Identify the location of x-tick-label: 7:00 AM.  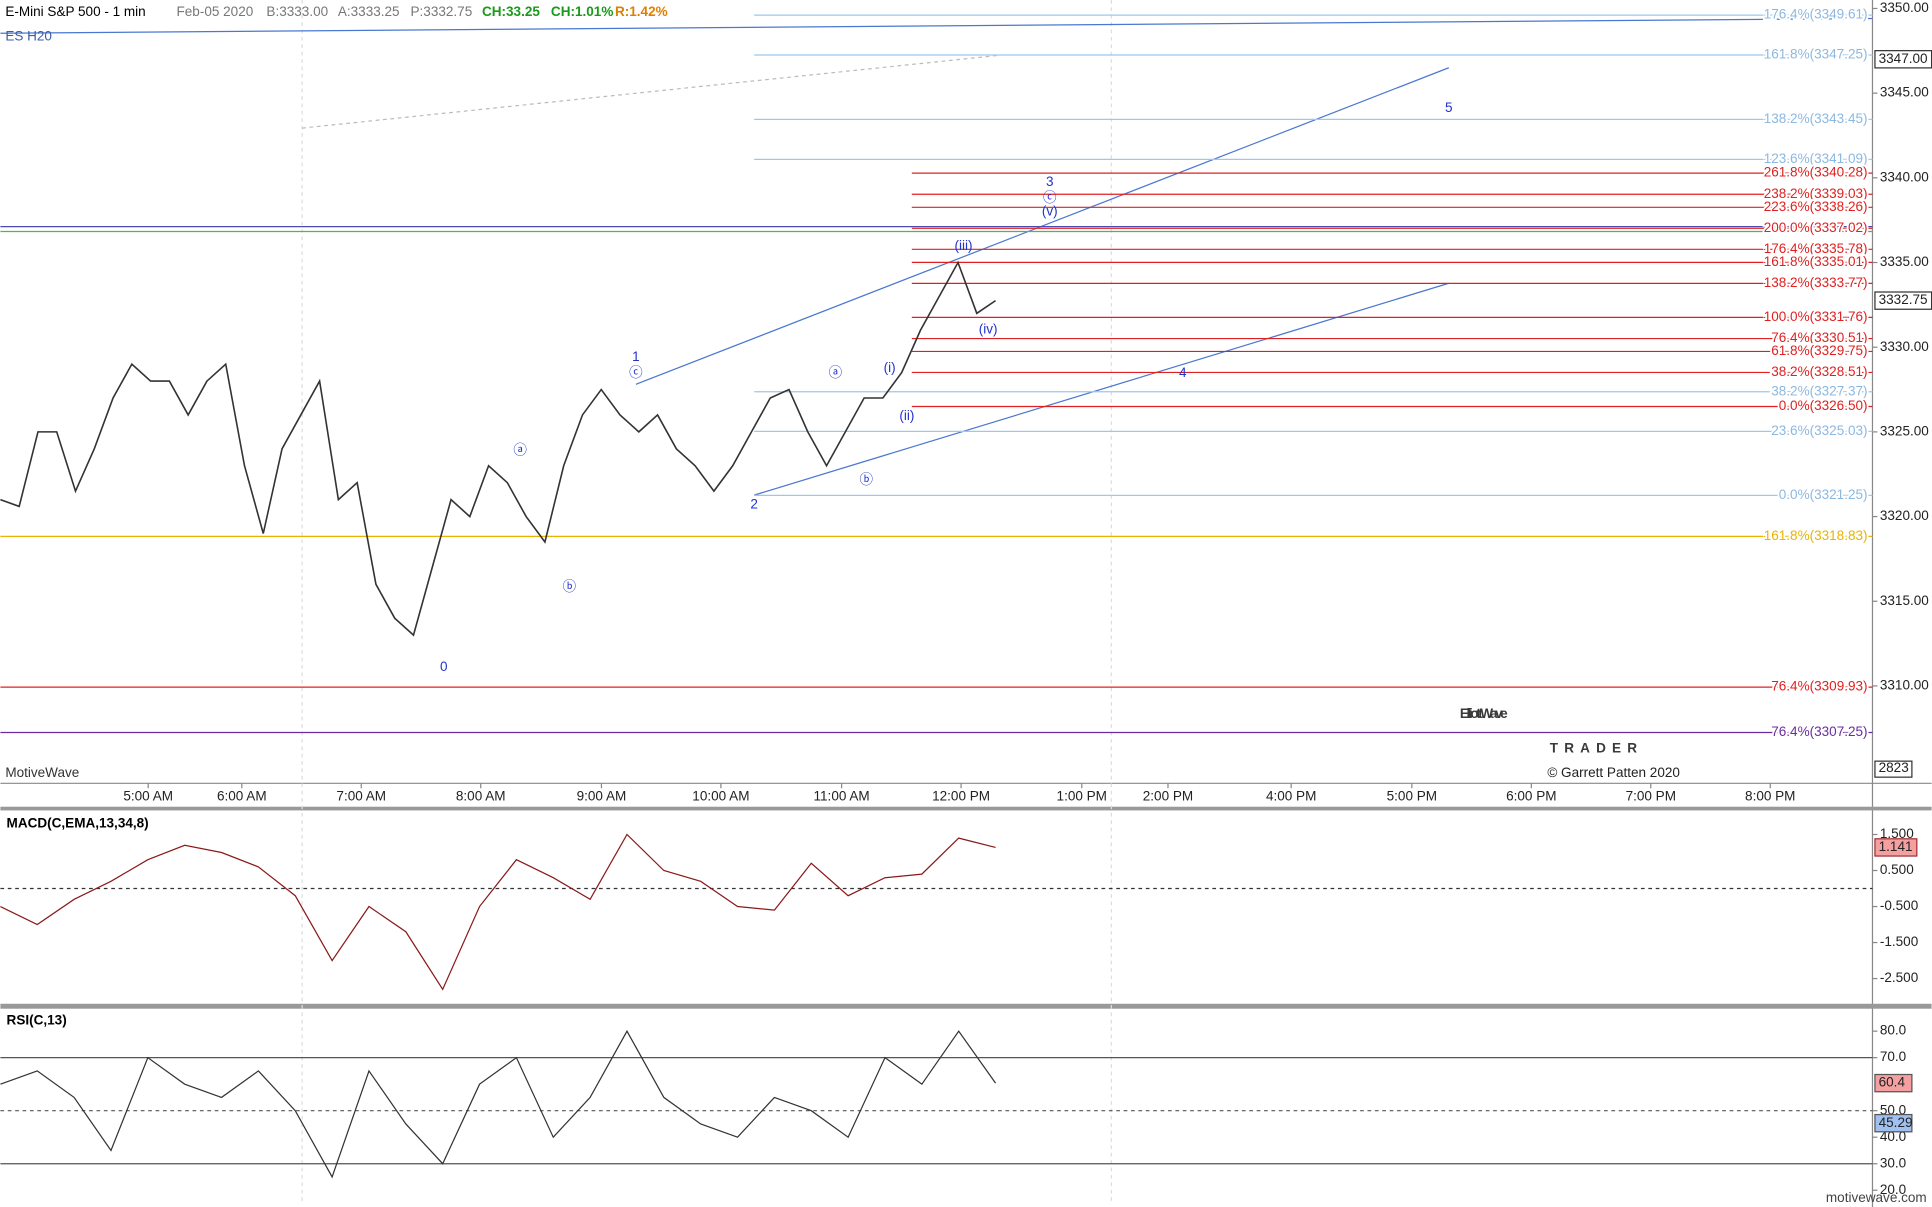
(361, 795).